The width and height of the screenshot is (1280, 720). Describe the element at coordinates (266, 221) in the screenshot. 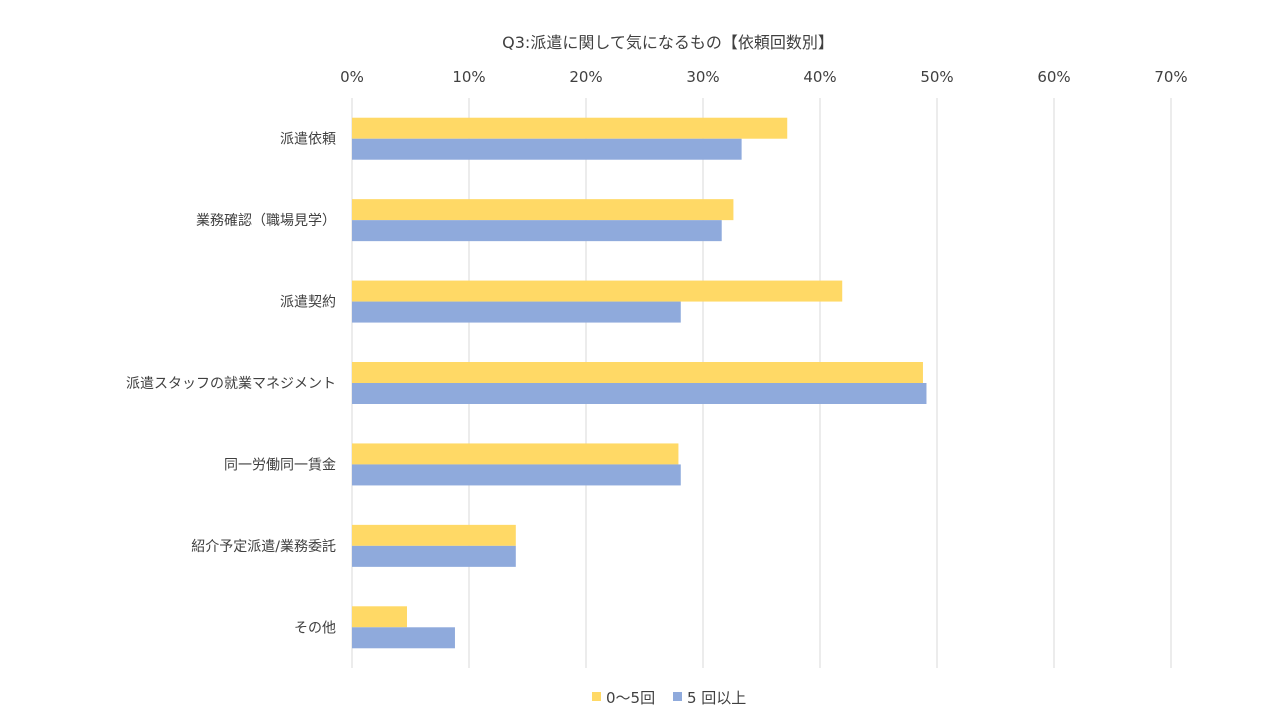

I see `category-label: 業務確認（職場見学）` at that location.